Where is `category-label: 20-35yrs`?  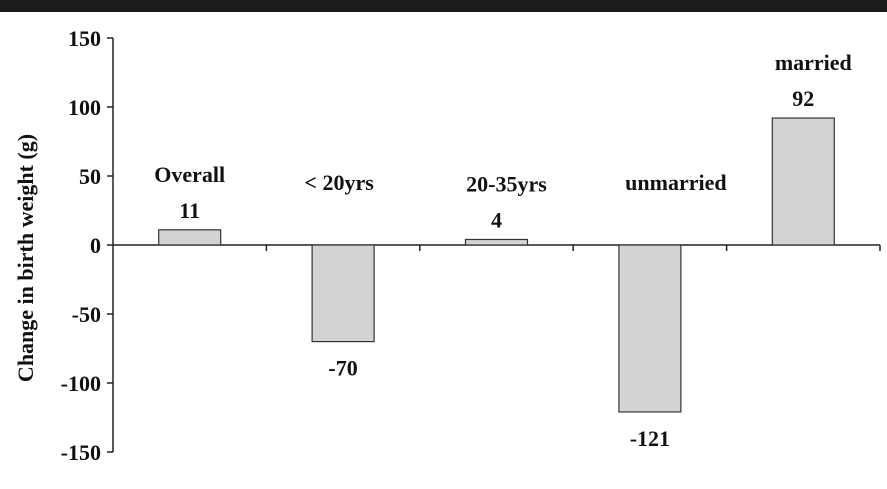 category-label: 20-35yrs is located at coordinates (506, 183).